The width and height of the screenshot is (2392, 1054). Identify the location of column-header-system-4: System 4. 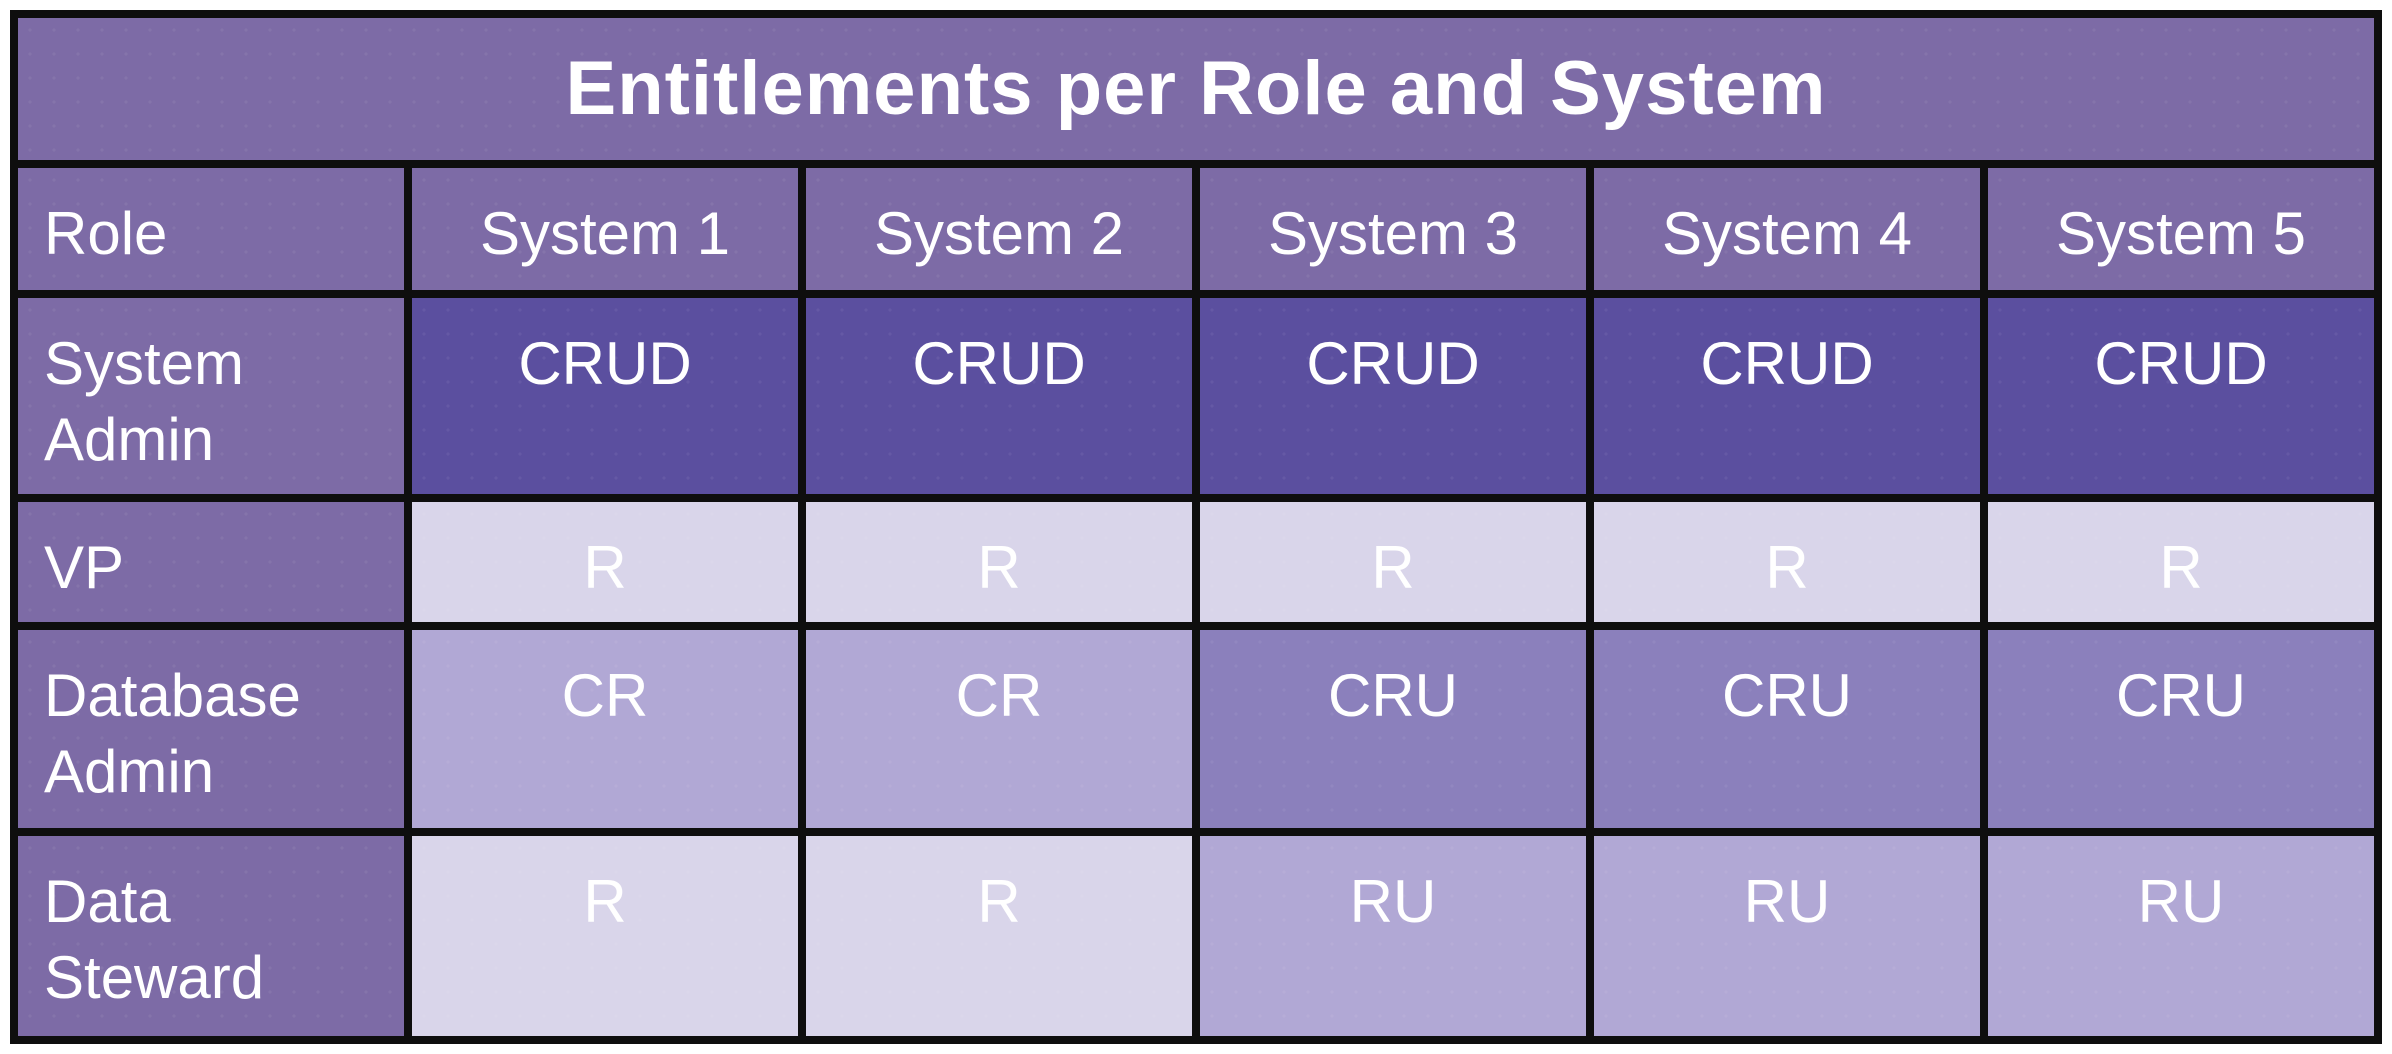
(1787, 229).